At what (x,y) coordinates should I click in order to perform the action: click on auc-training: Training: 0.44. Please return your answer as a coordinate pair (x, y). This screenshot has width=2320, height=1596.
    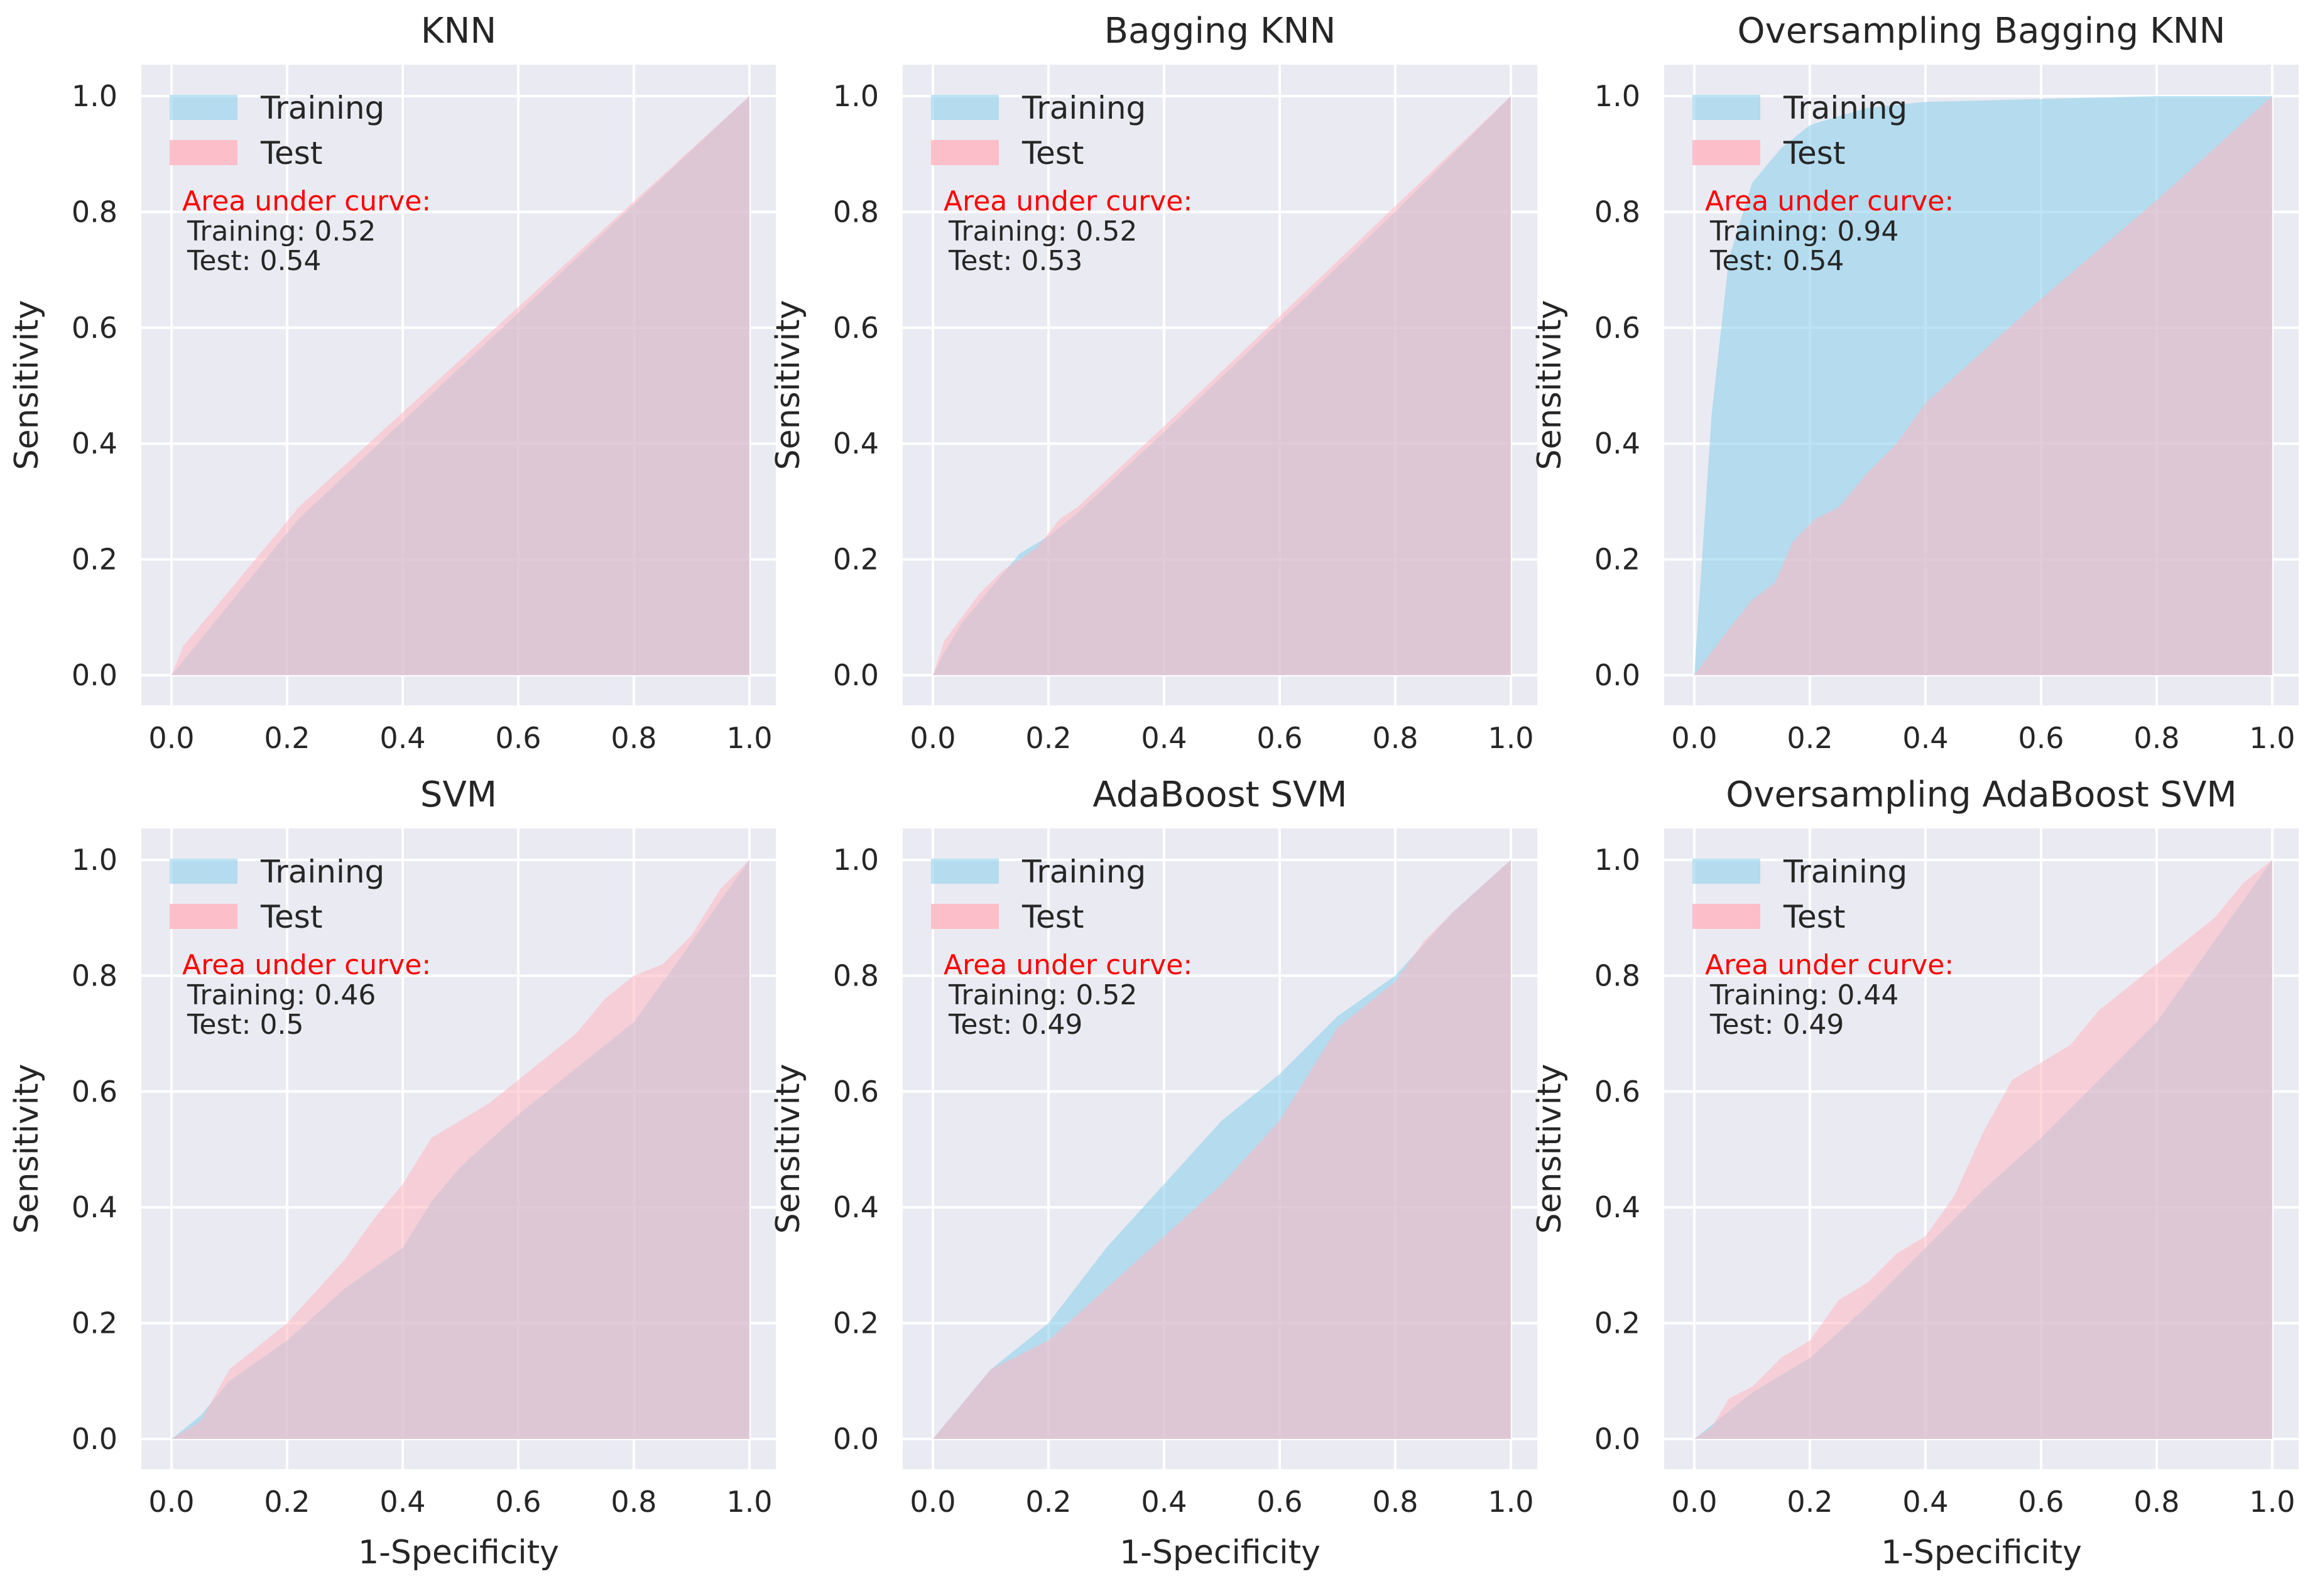
    Looking at the image, I should click on (1803, 995).